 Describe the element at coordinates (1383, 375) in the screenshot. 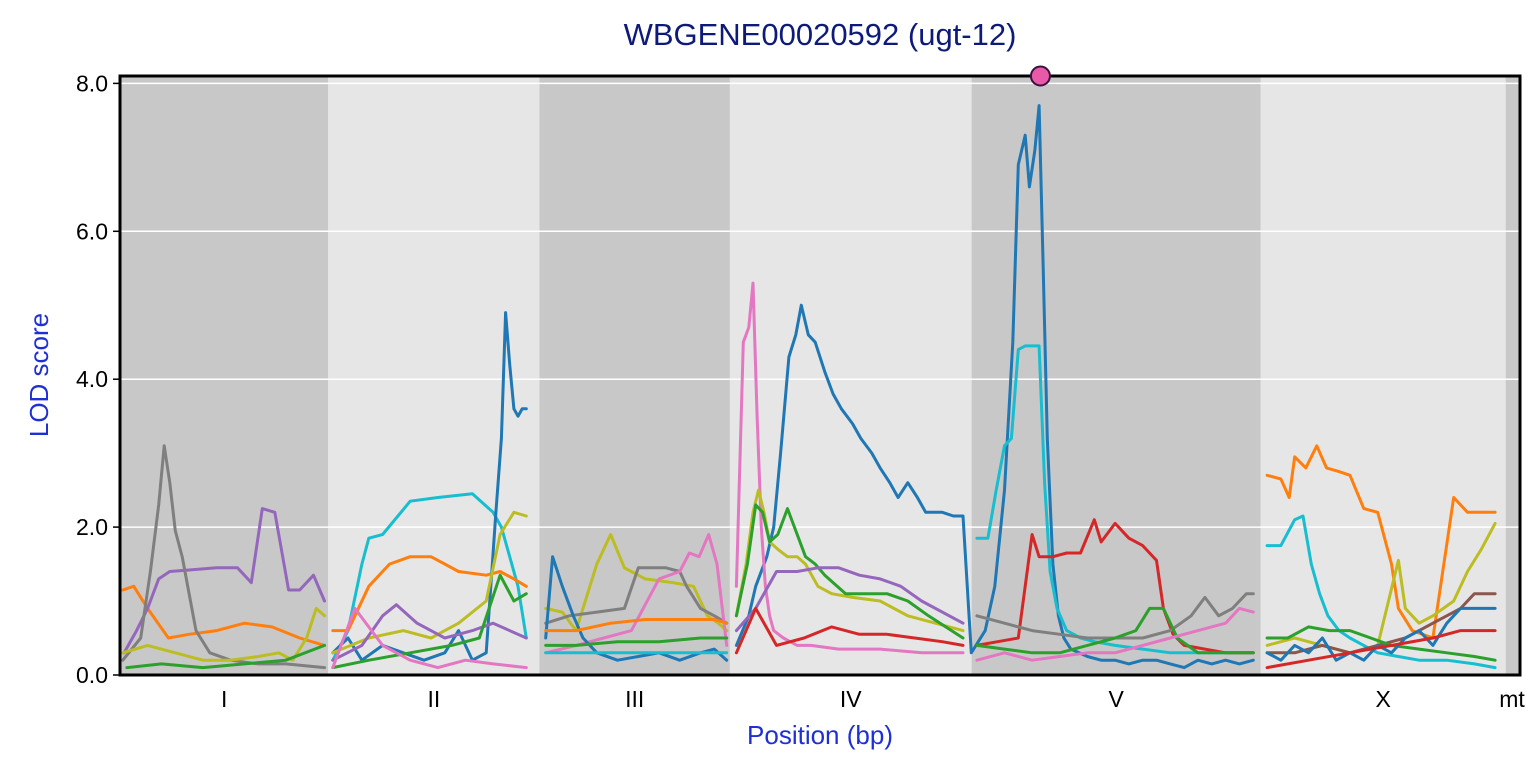

I see `chromosome-band-X` at that location.